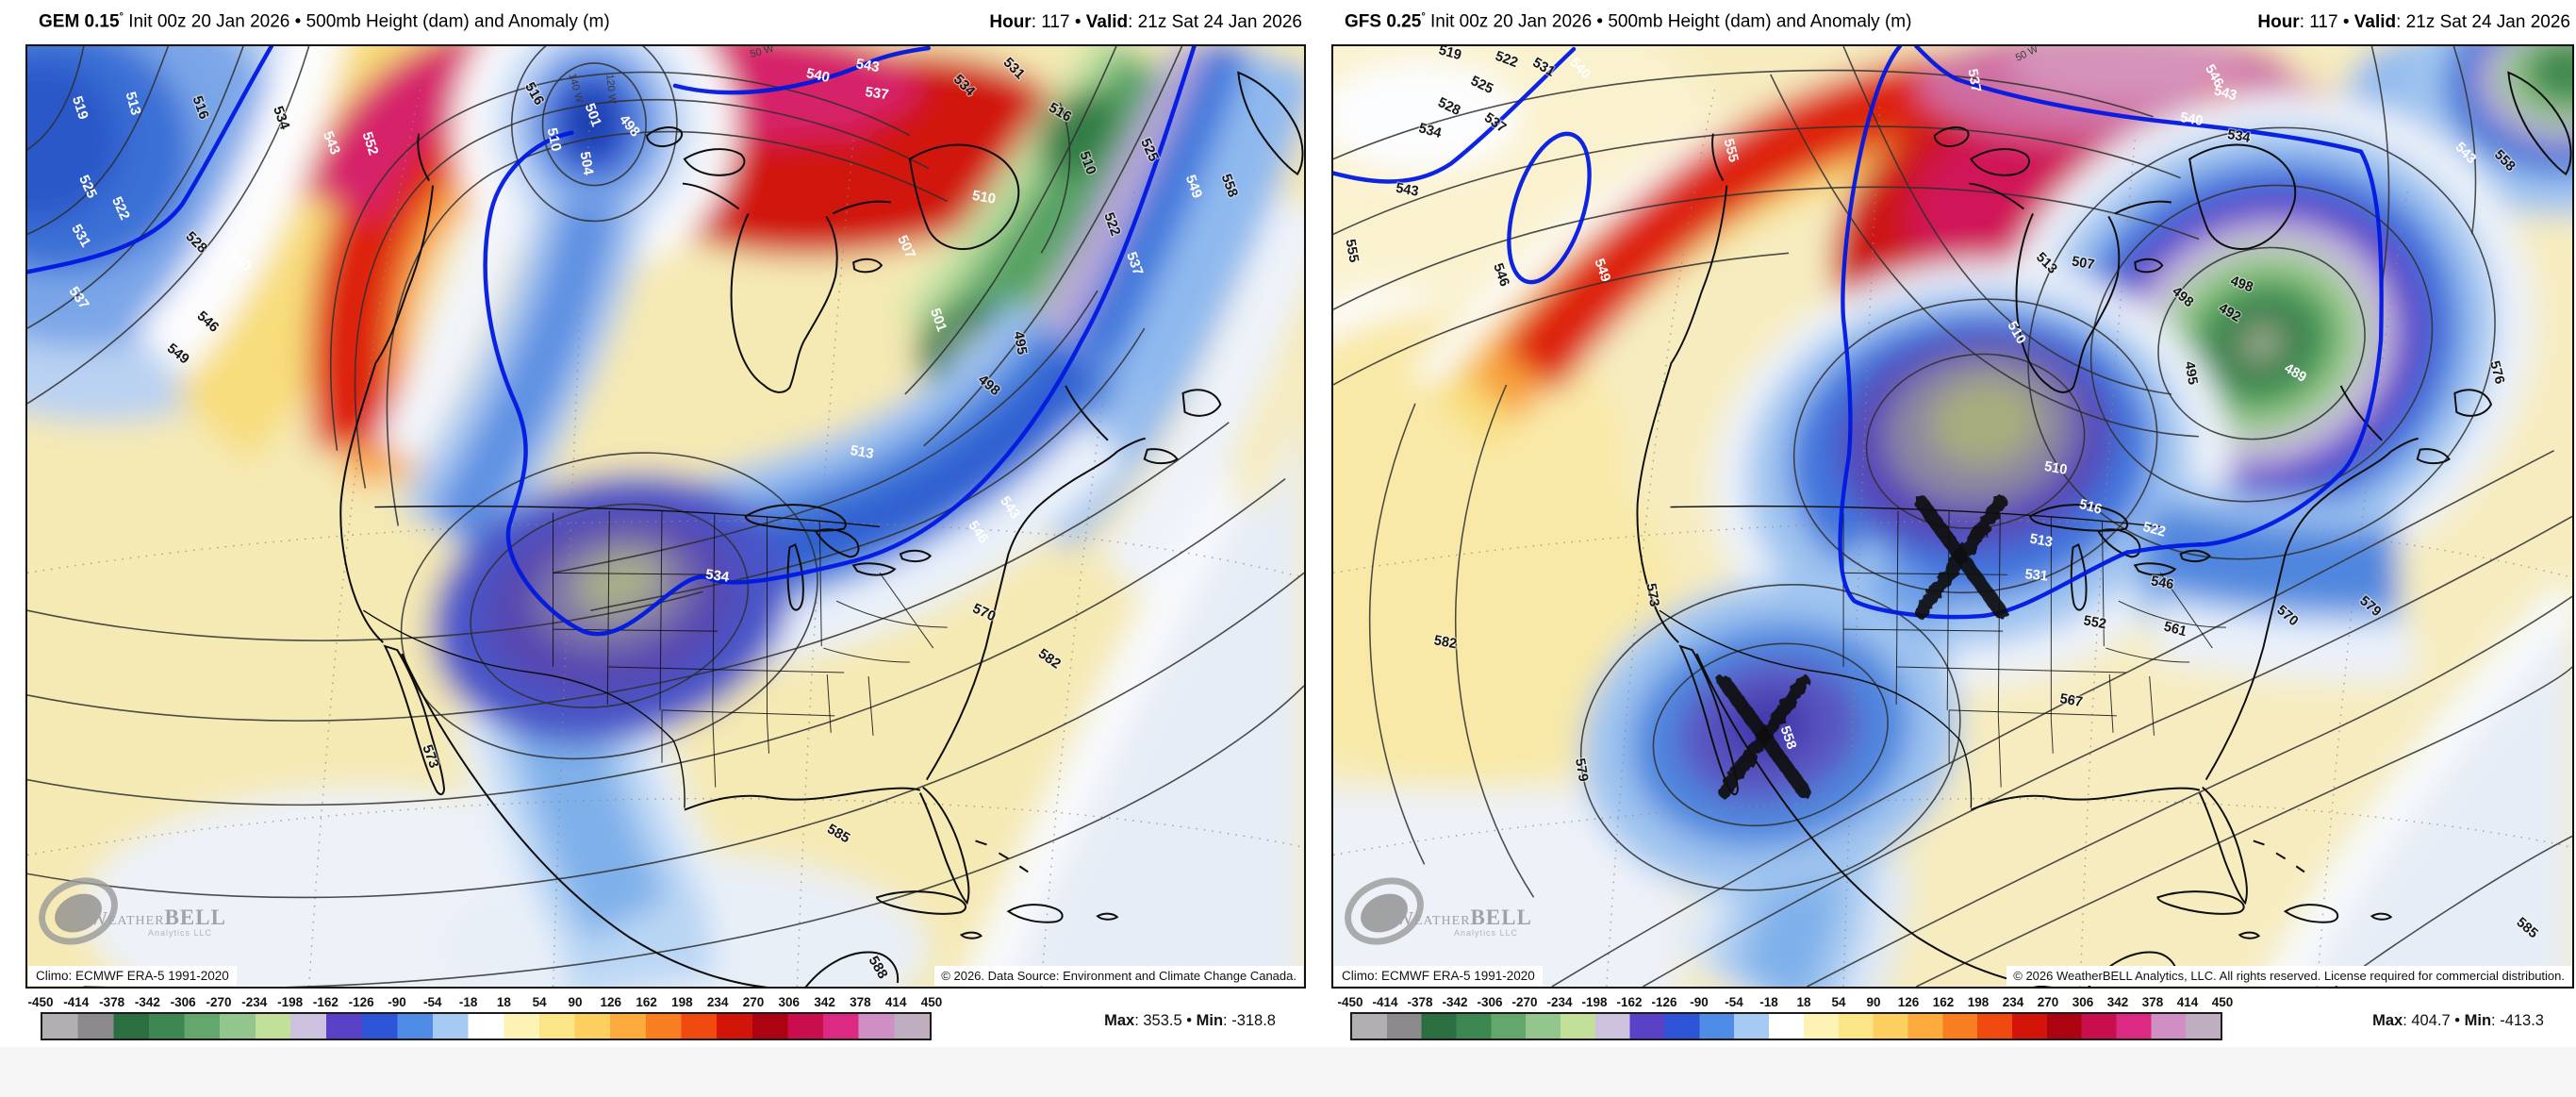 The width and height of the screenshot is (2576, 1097). I want to click on gfs-validity: Hour: 117 • Valid: 21z Sat 24 Jan 2026, so click(2413, 22).